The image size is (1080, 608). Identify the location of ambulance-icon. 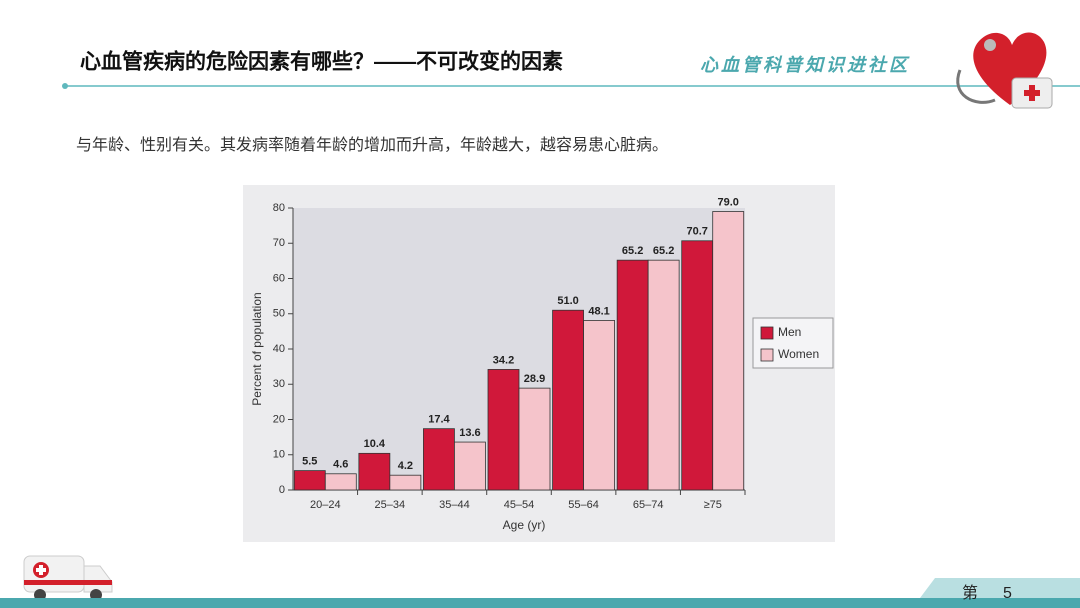
(68, 578).